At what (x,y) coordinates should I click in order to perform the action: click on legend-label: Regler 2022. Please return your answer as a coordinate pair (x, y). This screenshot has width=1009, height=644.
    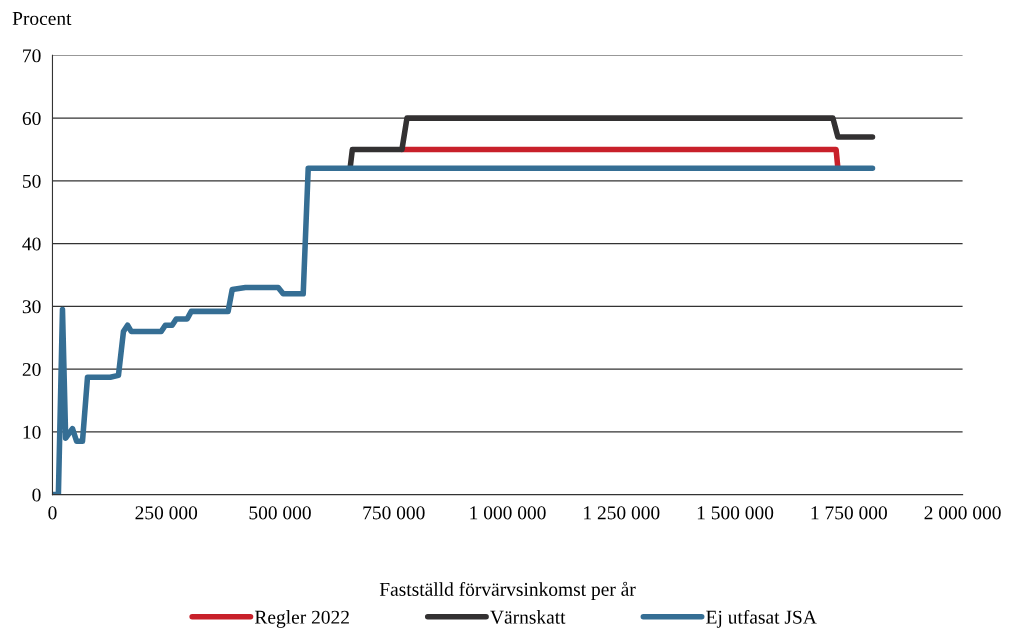
    Looking at the image, I should click on (301, 619).